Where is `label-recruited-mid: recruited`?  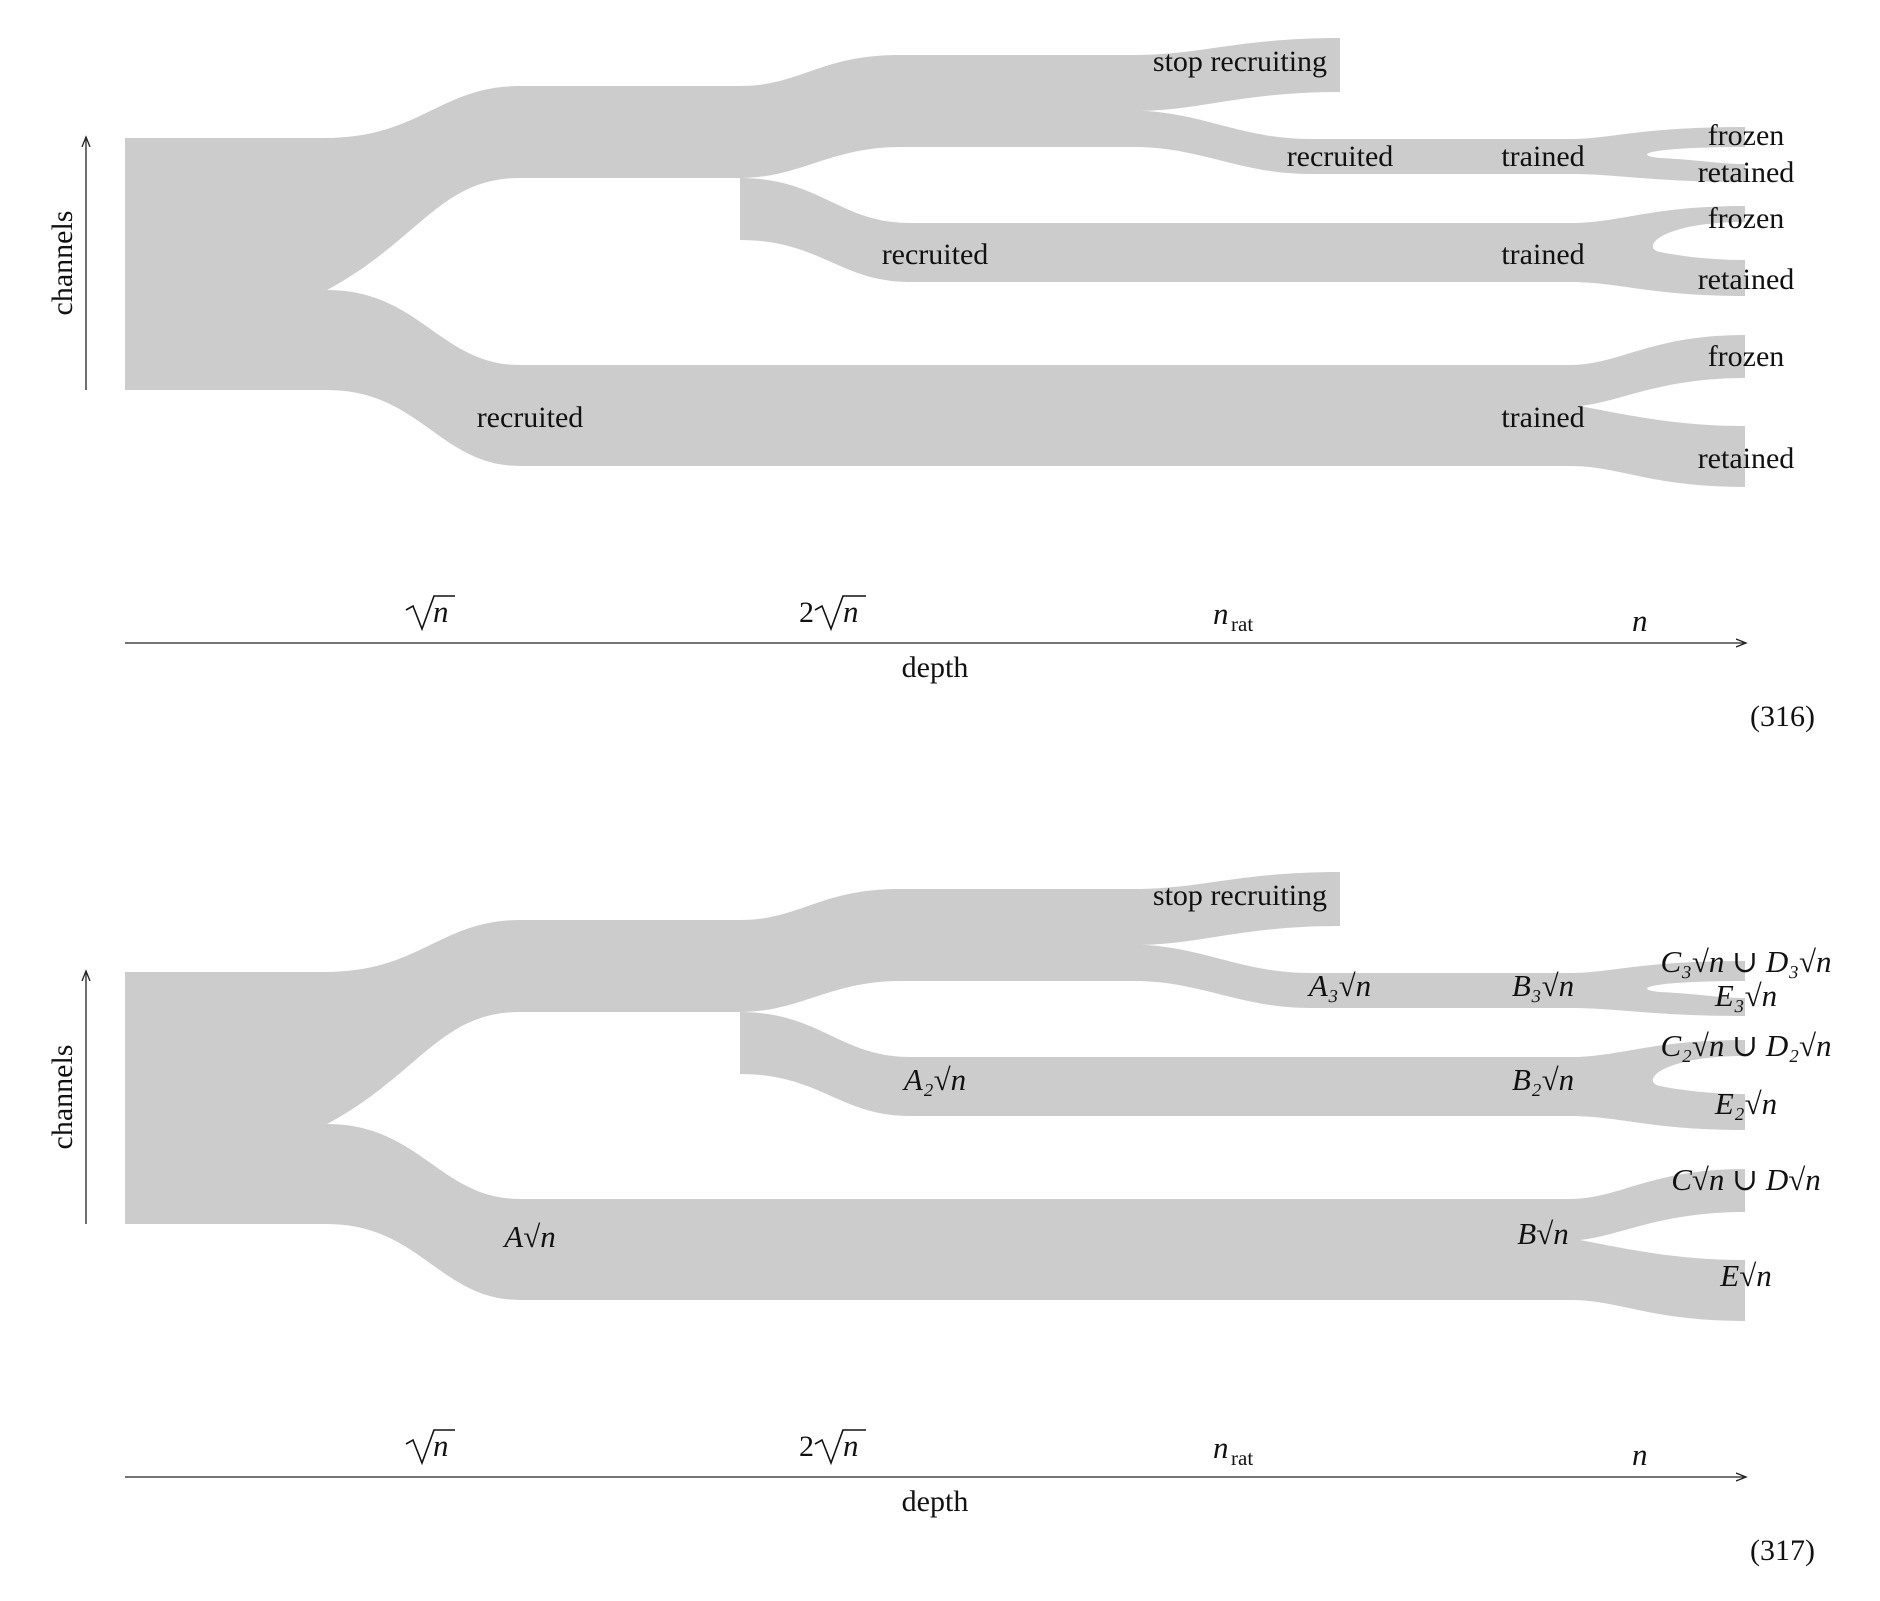
label-recruited-mid: recruited is located at coordinates (935, 254).